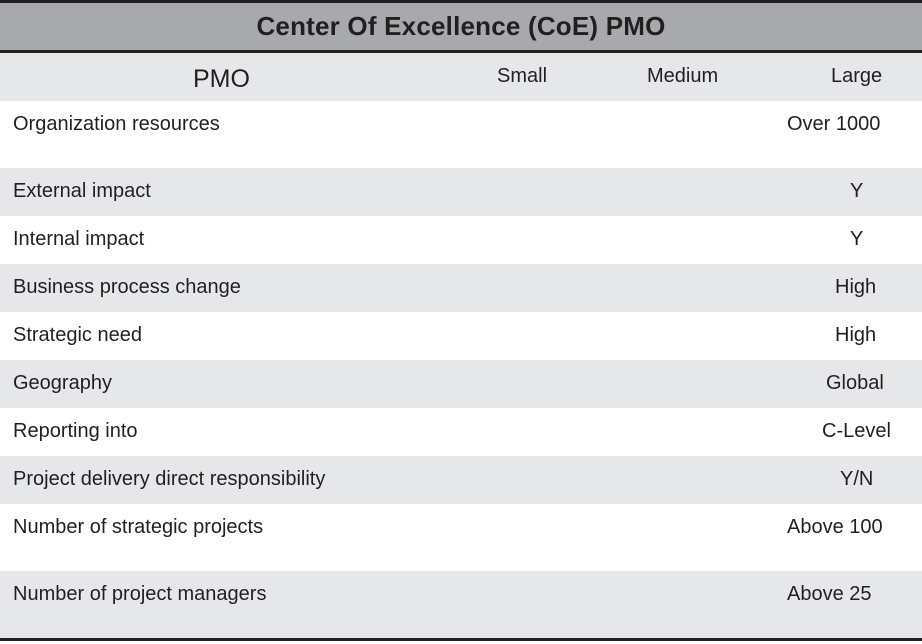 This screenshot has height=644, width=922. Describe the element at coordinates (221, 79) in the screenshot. I see `header-pmo: PMO` at that location.